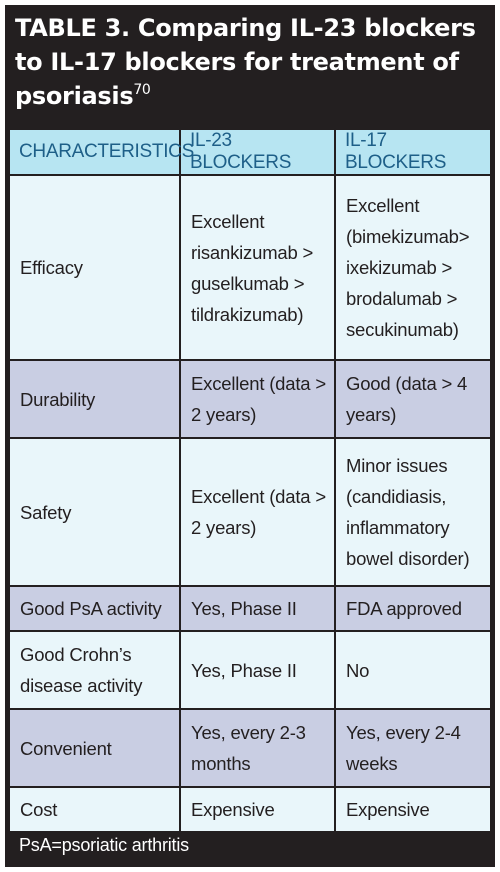 This screenshot has height=872, width=500. What do you see at coordinates (412, 399) in the screenshot?
I see `il17-cell: Good (data > 4 years)` at bounding box center [412, 399].